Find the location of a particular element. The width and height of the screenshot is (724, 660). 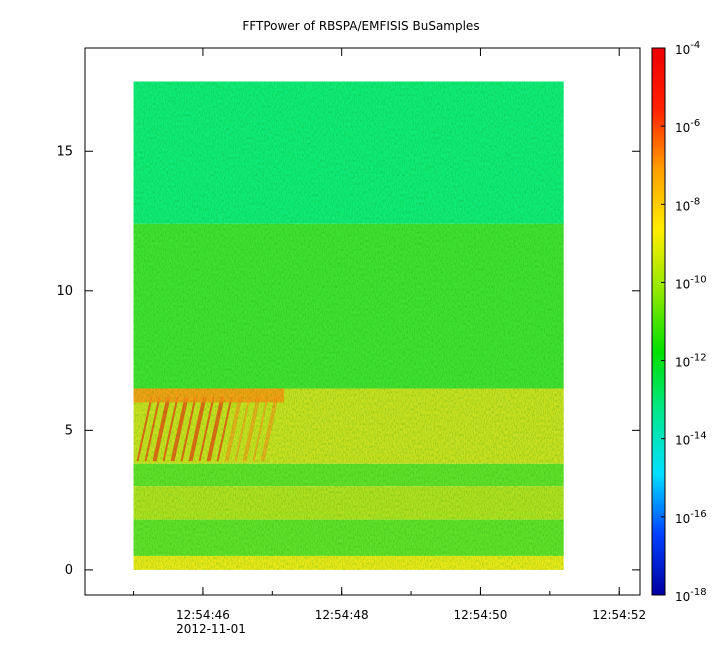

x-tick-label: 12:54:52 is located at coordinates (619, 615).